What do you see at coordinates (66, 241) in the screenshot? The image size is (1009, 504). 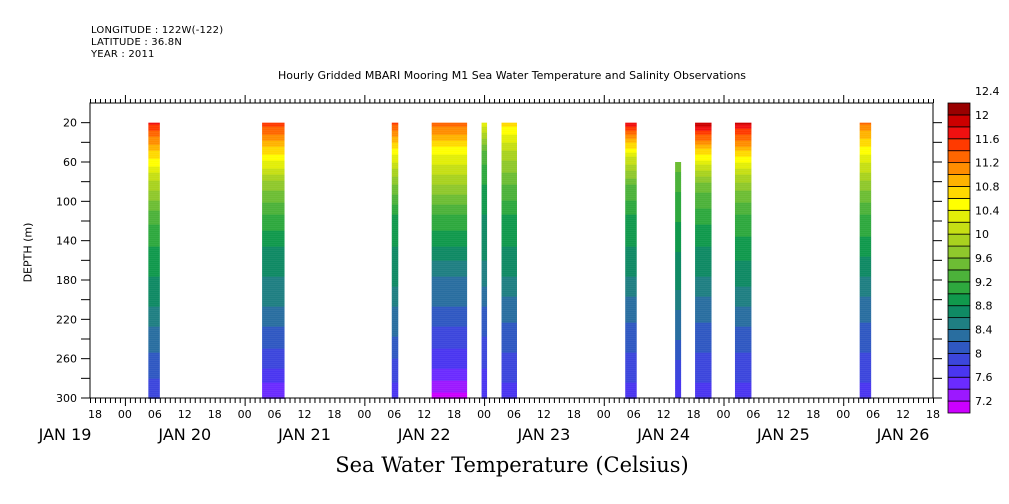 I see `y-tick-label: 140` at bounding box center [66, 241].